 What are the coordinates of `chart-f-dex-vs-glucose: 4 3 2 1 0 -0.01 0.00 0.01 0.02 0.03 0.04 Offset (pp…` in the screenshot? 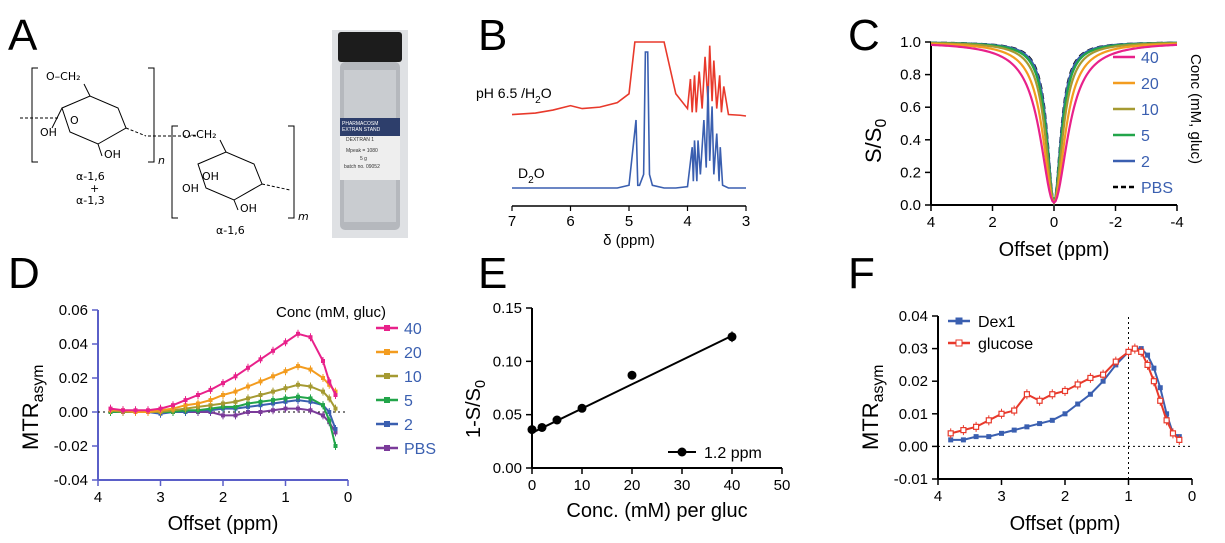 It's located at (1027, 421).